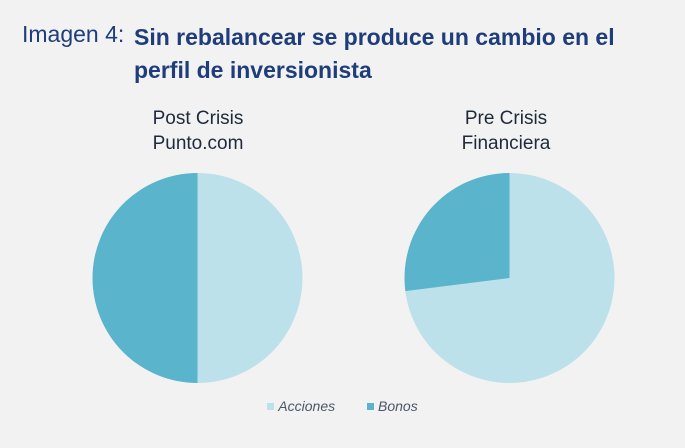  What do you see at coordinates (506, 131) in the screenshot?
I see `pie-2-title: Pre Crisis Financiera` at bounding box center [506, 131].